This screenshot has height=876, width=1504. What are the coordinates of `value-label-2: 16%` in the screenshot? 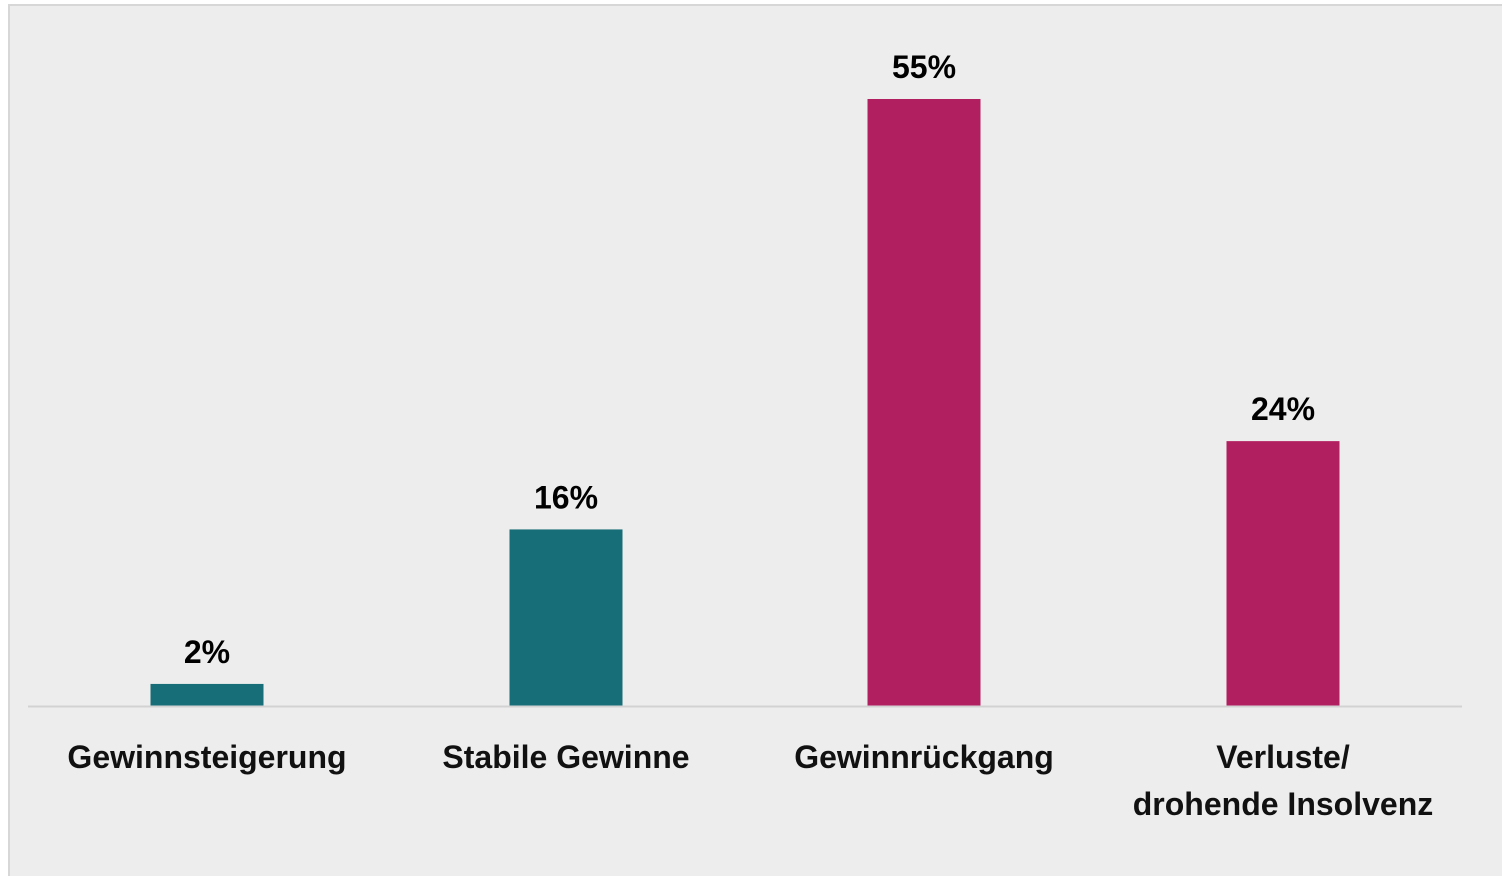 It's located at (566, 497).